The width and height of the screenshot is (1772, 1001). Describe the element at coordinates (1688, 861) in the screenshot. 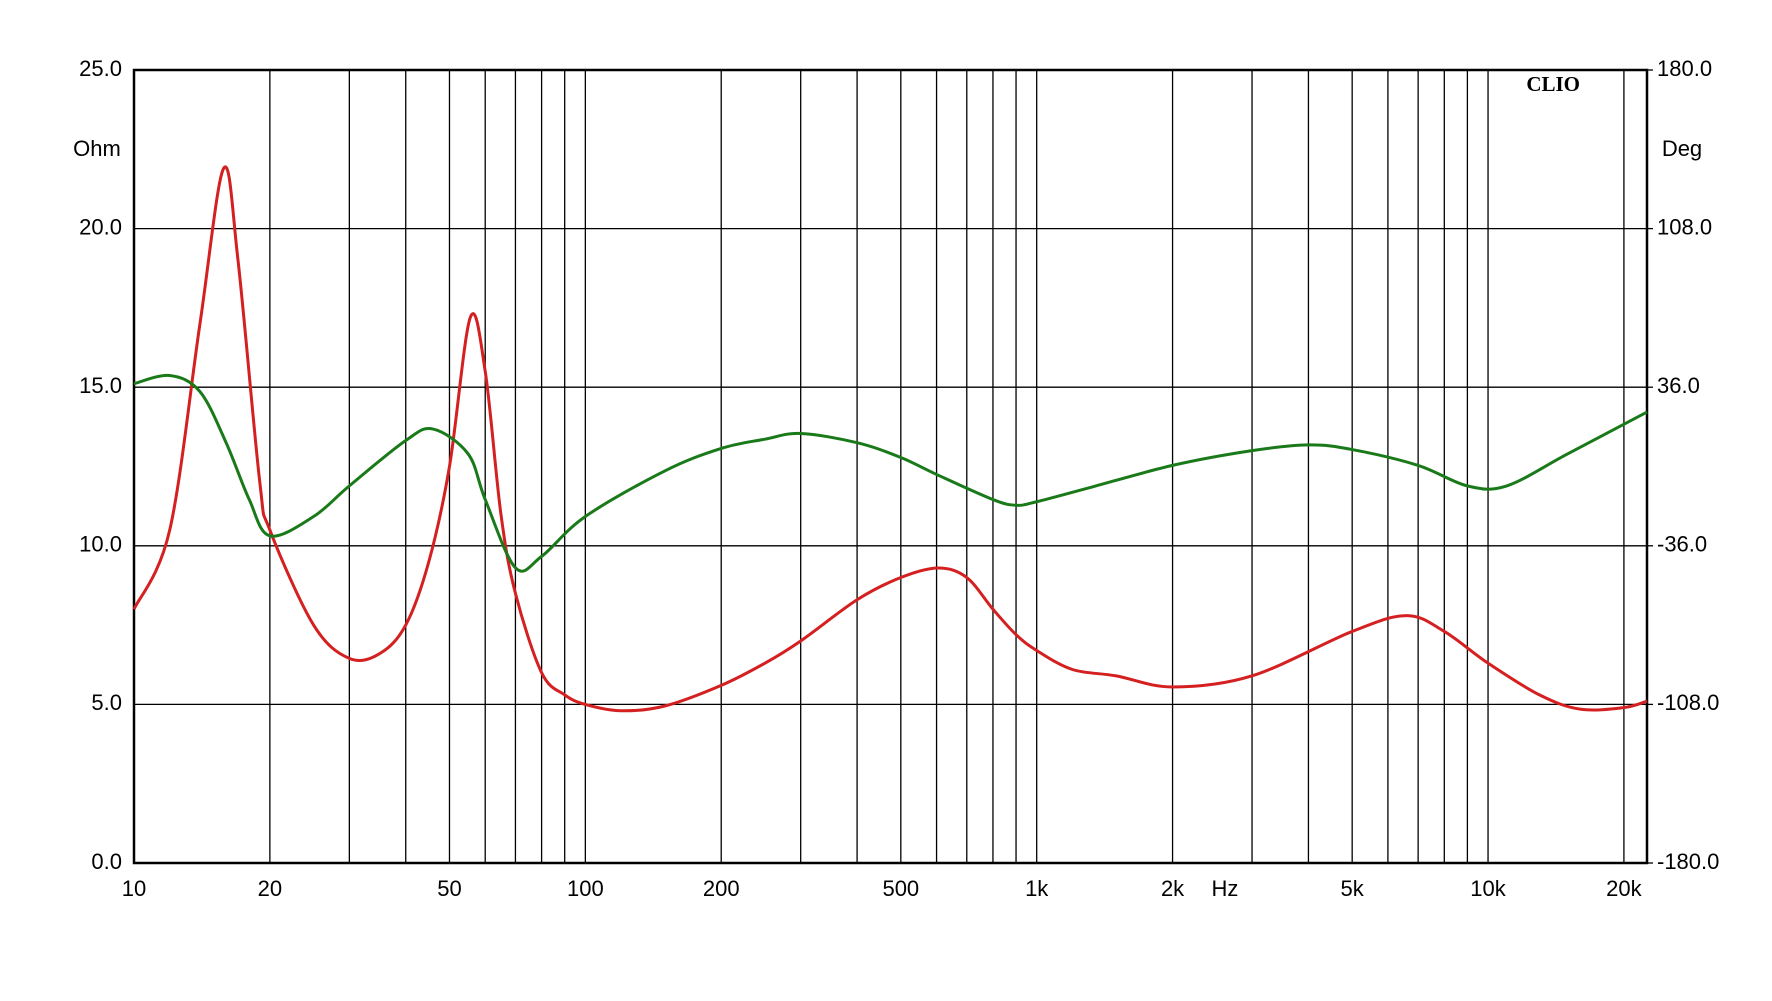

I see `y2-tick-label: -180.0` at that location.